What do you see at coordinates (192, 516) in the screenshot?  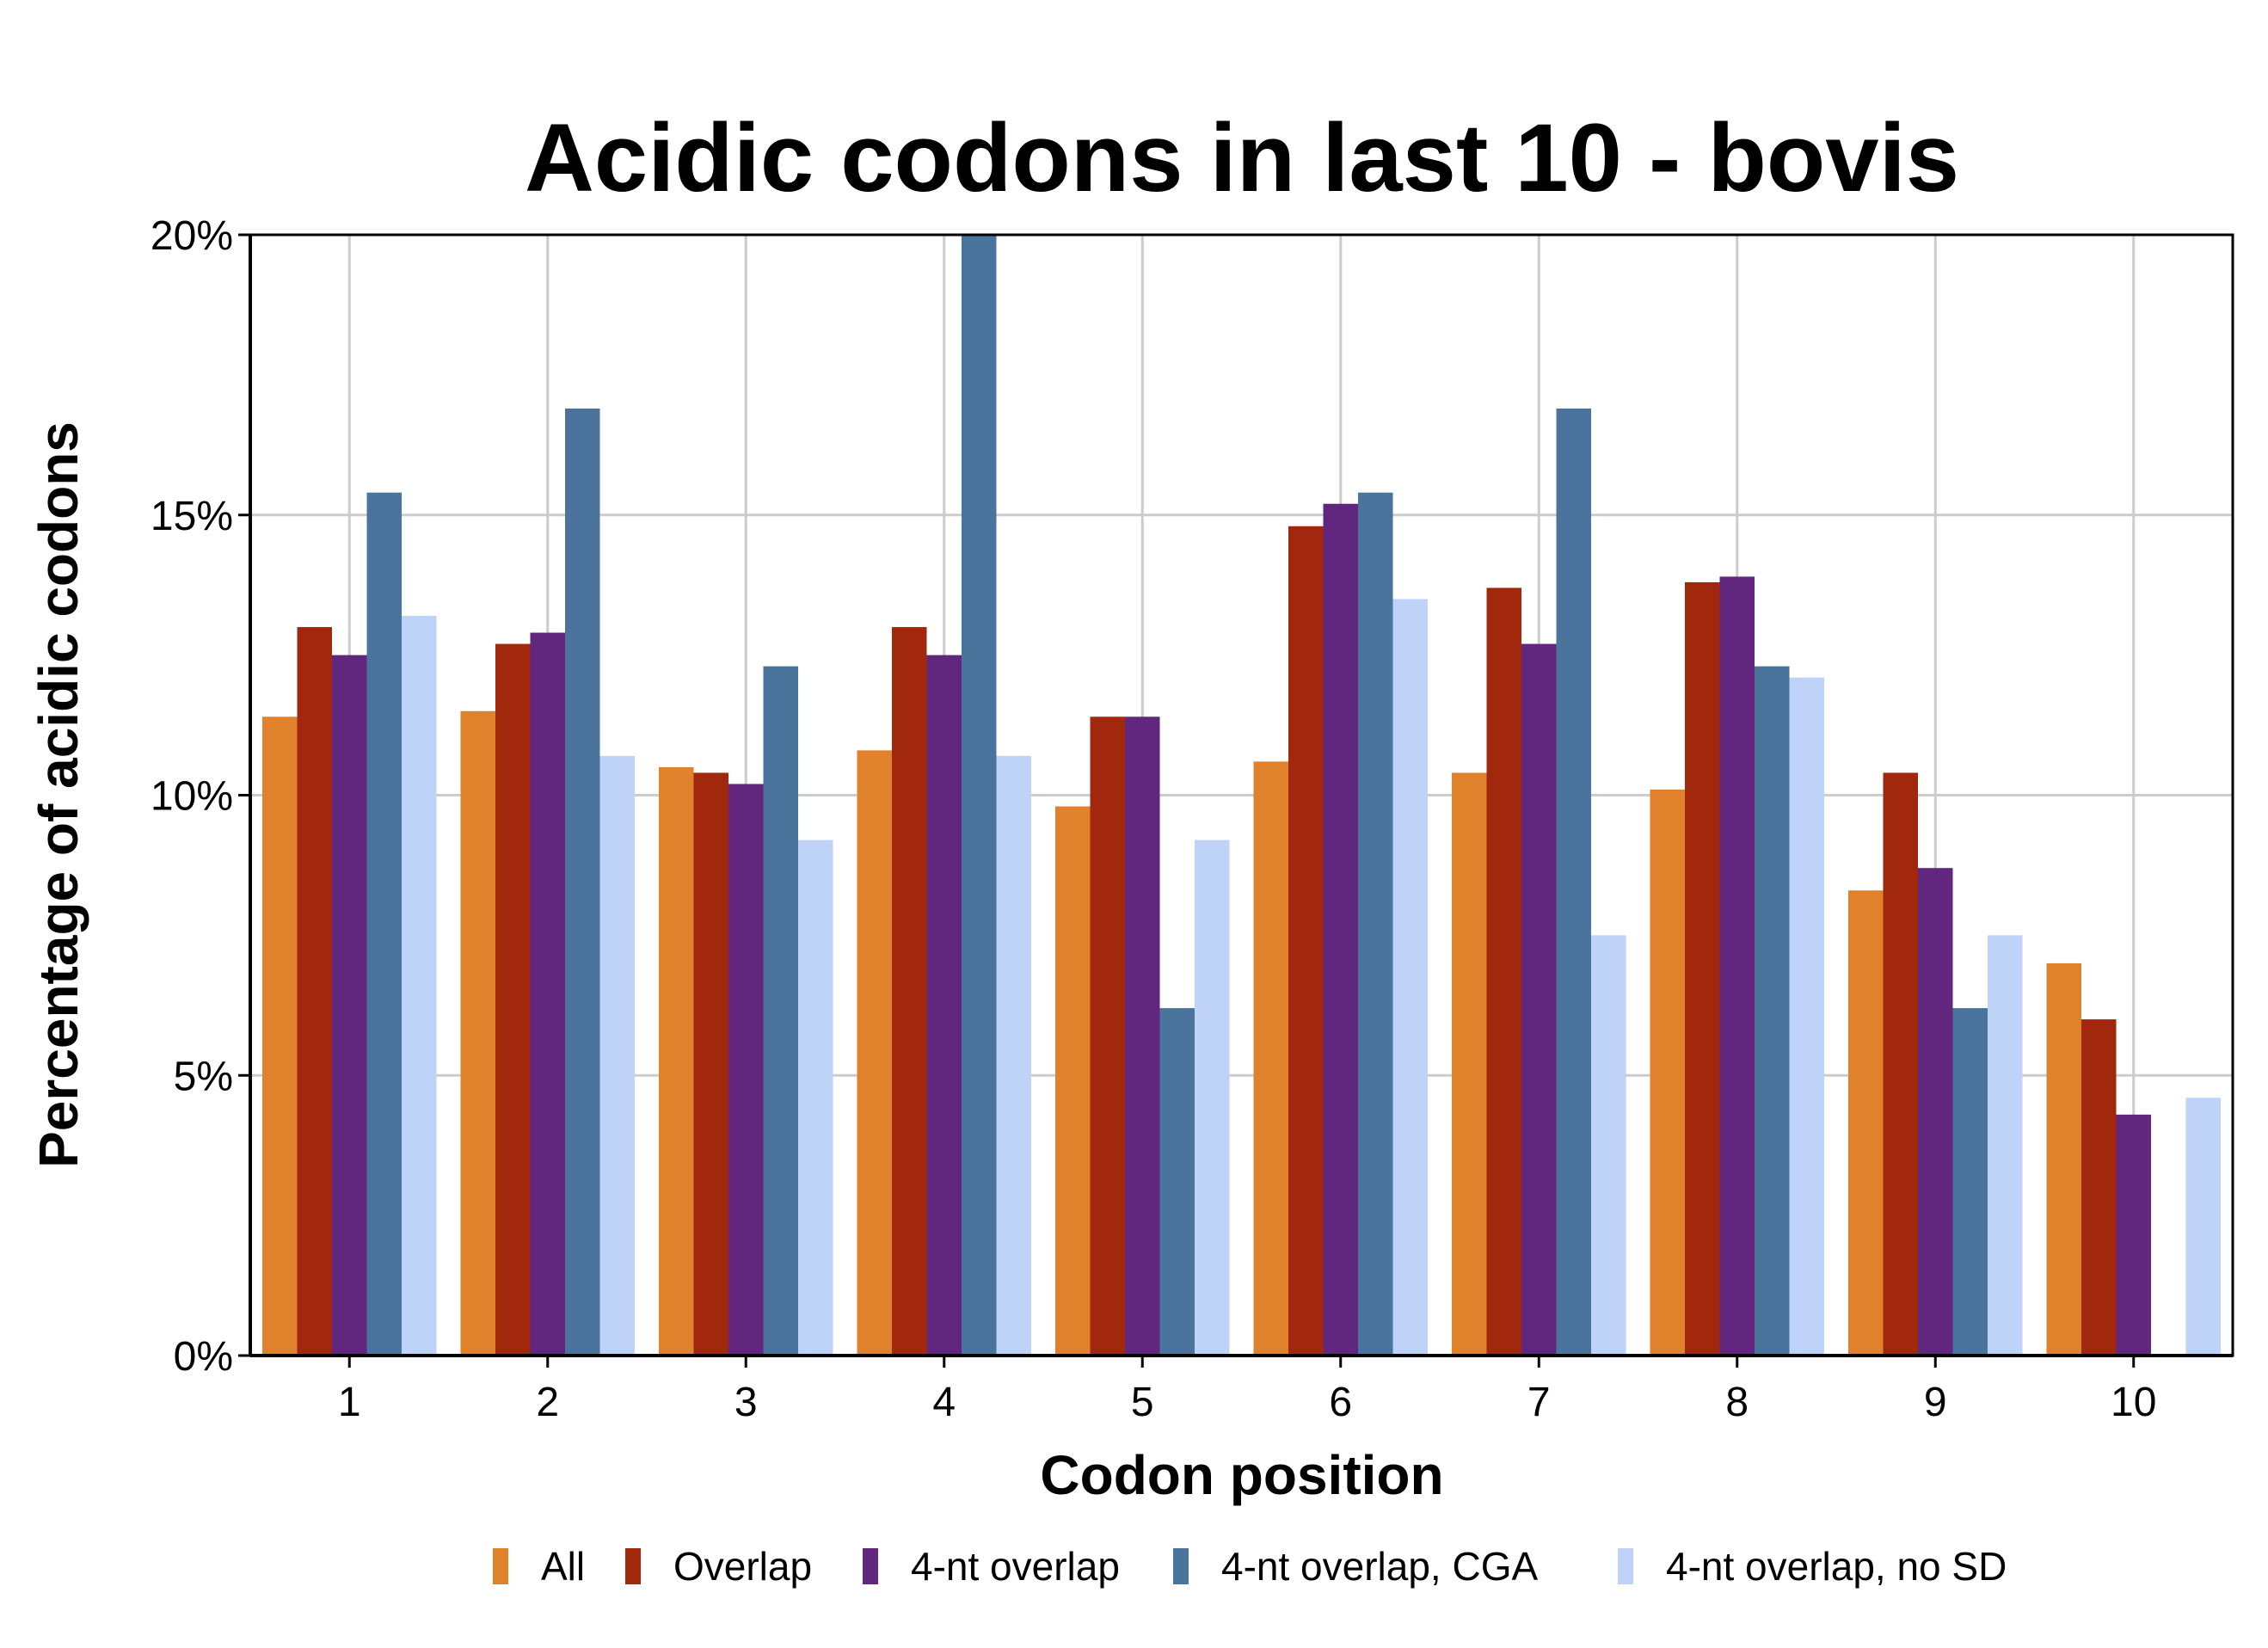 I see `y-tick-label-3: 15%` at bounding box center [192, 516].